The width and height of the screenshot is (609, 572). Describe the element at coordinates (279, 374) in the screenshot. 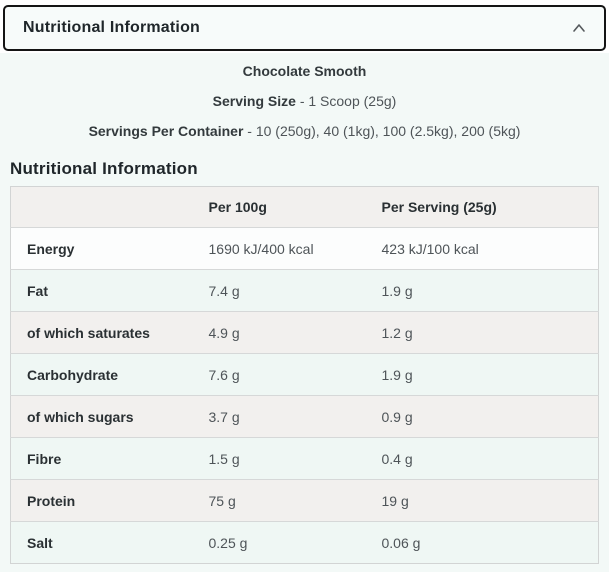

I see `value-per-100g: 7.6 g` at that location.